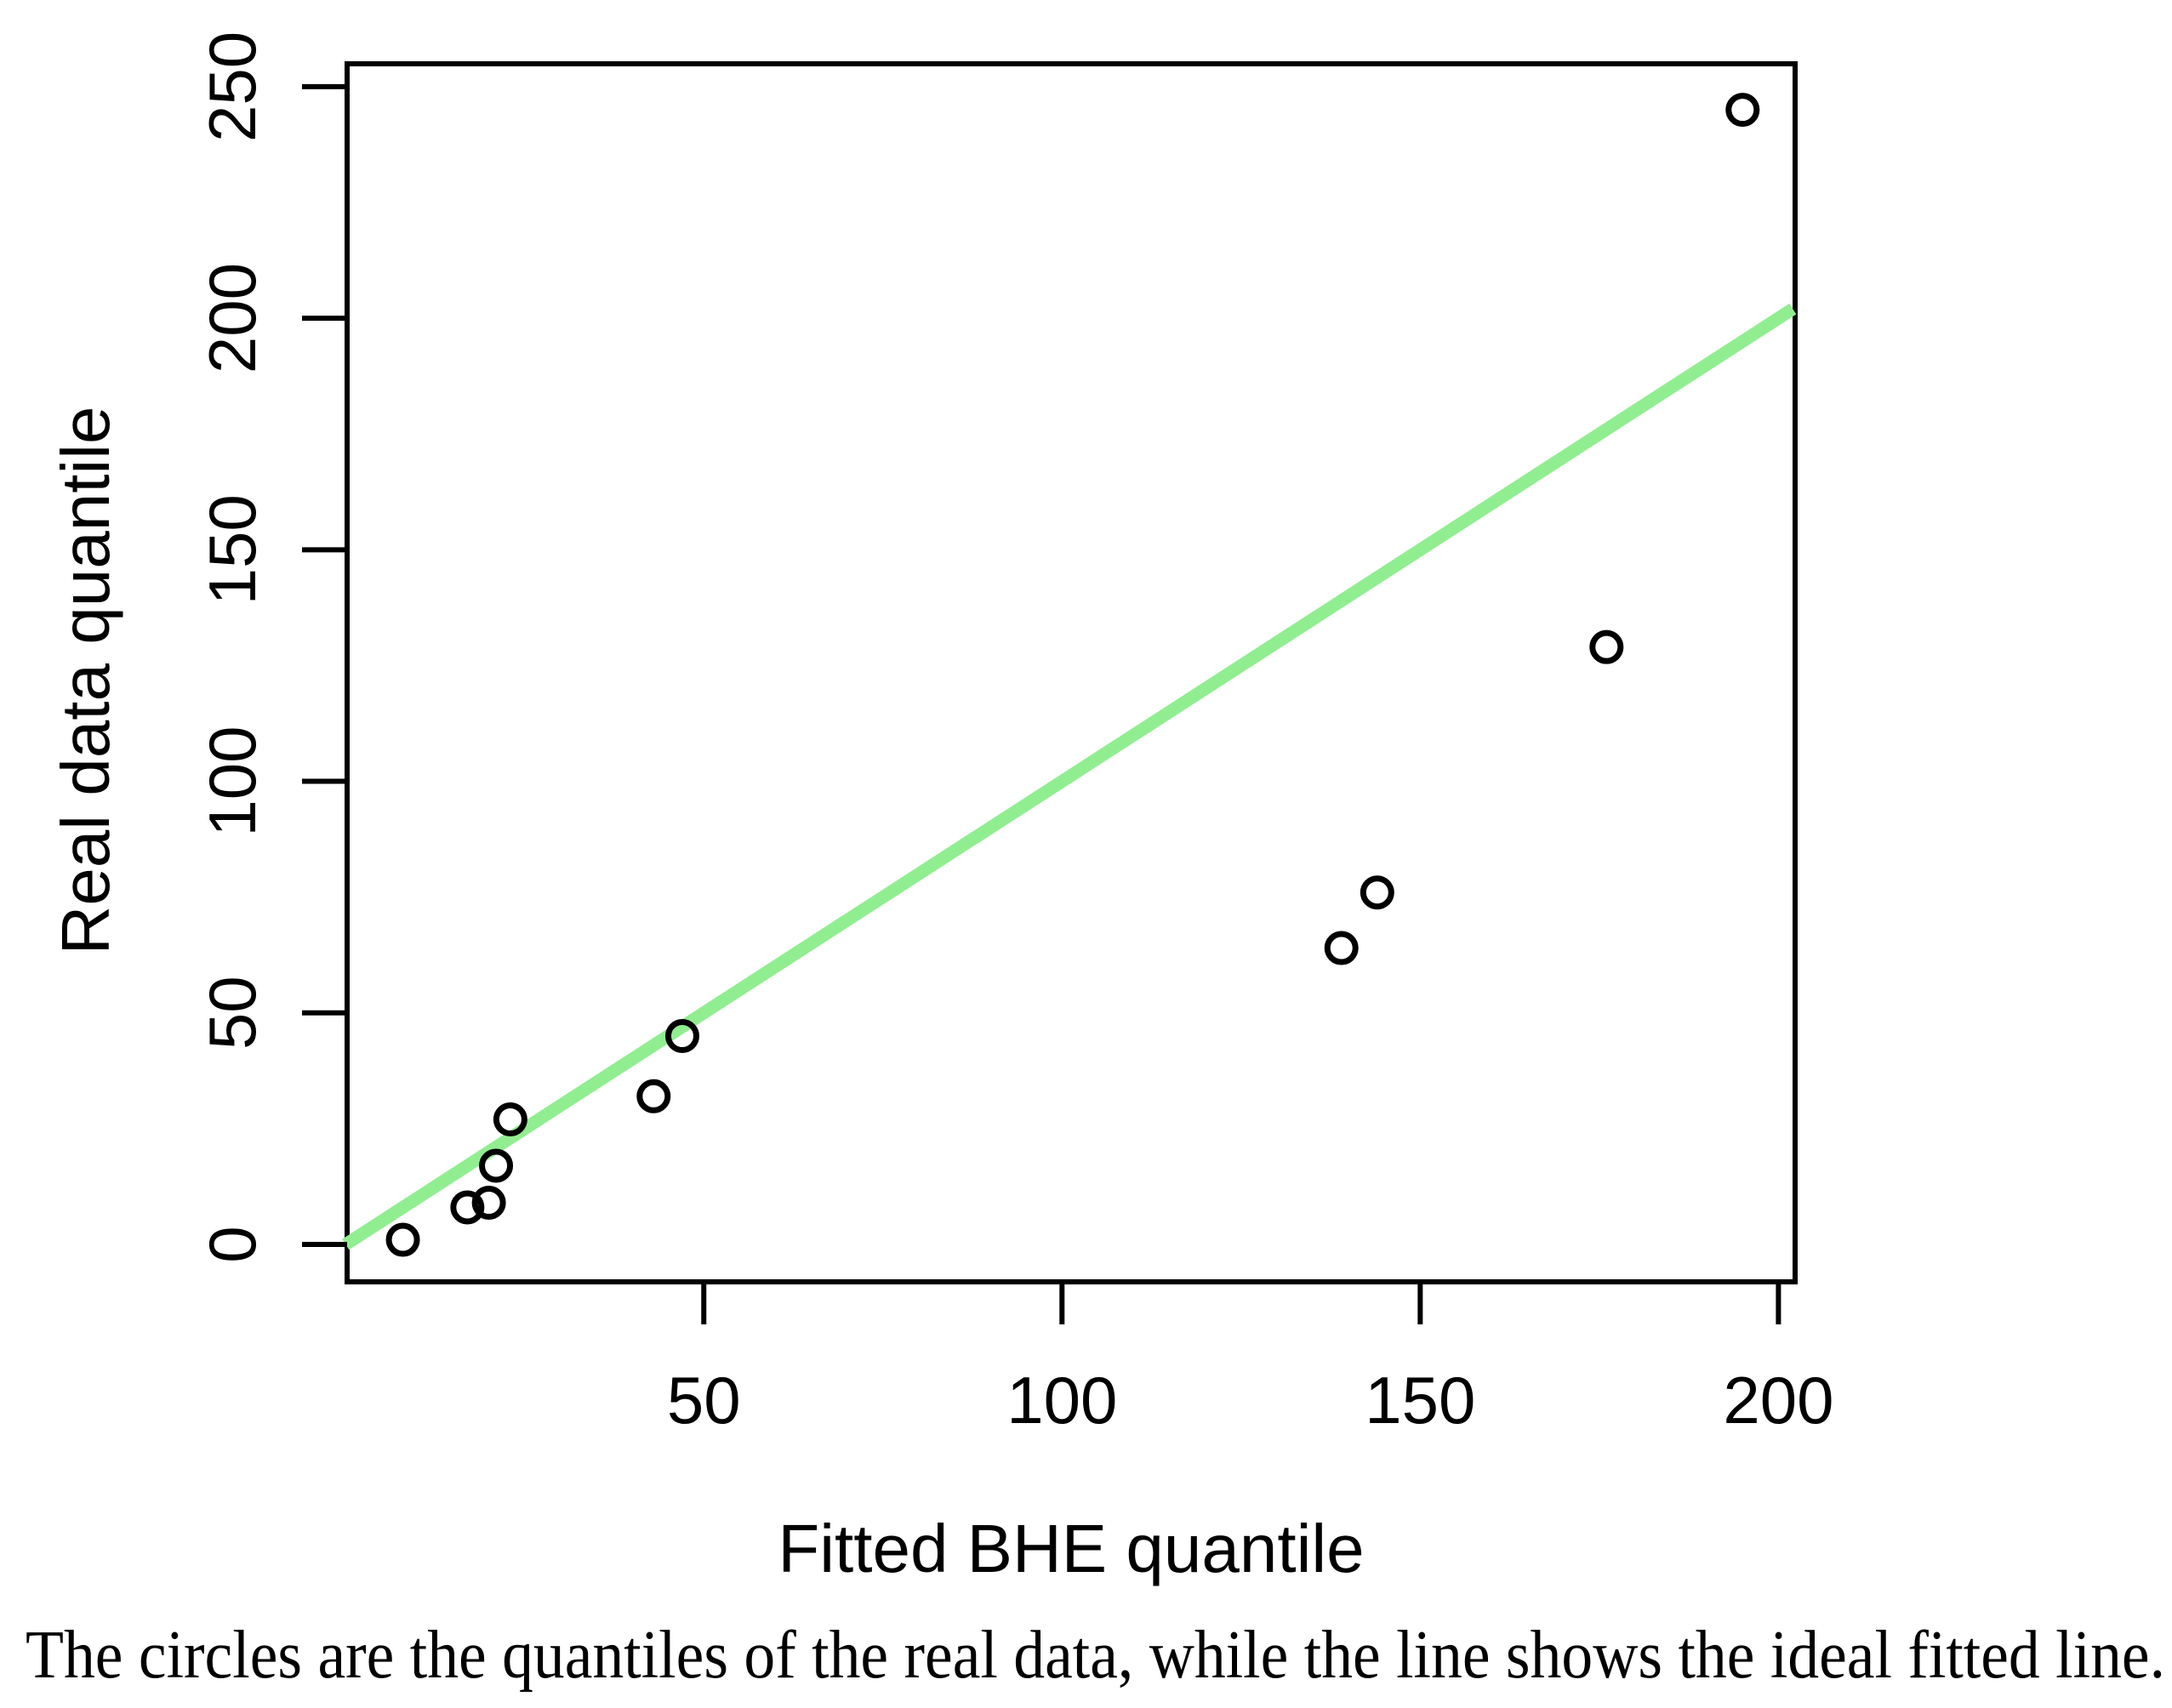 The width and height of the screenshot is (2172, 1708). I want to click on y-axis-title: Real data quantile, so click(85, 681).